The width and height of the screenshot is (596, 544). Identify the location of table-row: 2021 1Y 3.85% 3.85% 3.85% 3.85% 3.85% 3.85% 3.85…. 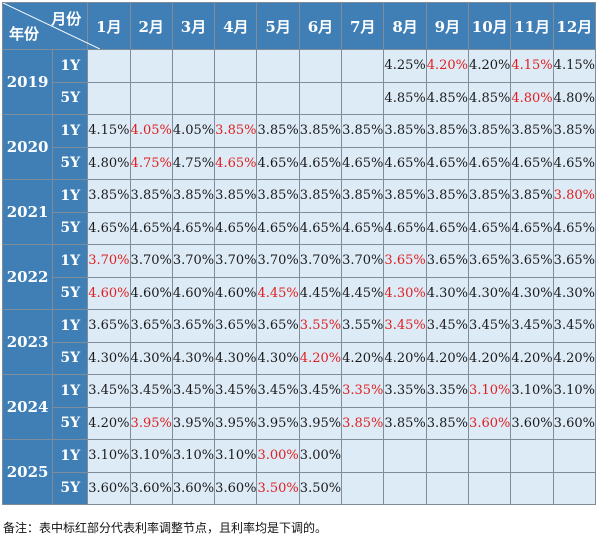
(298, 212).